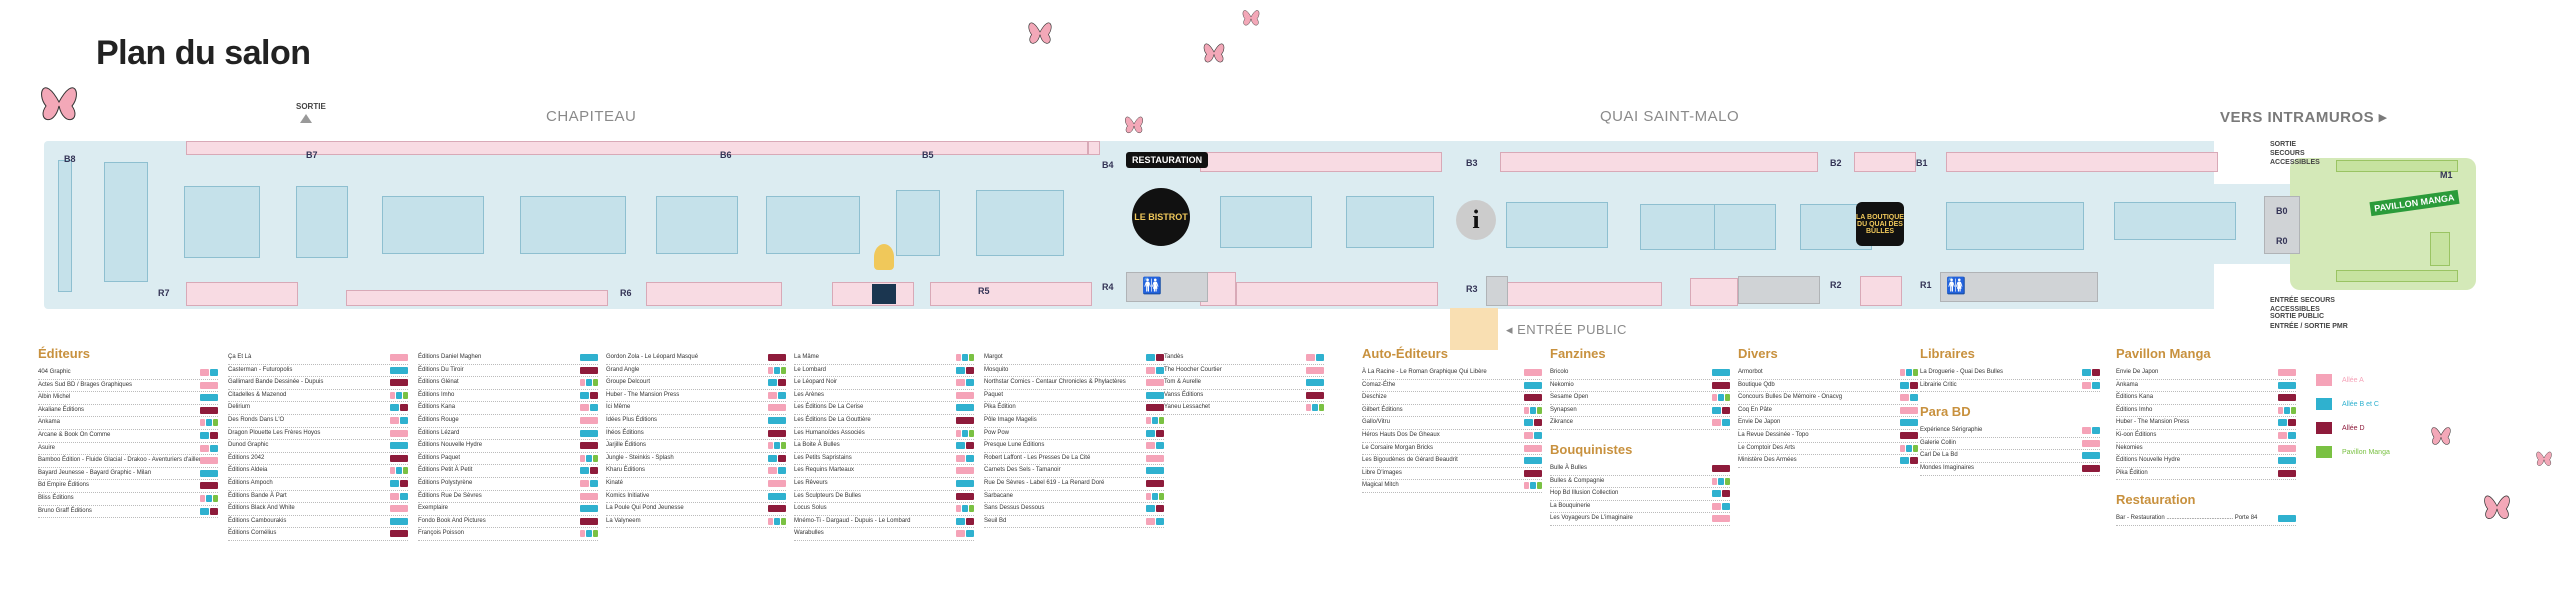  I want to click on exhibitor-entry: Pika Édition, so click(2206, 474).